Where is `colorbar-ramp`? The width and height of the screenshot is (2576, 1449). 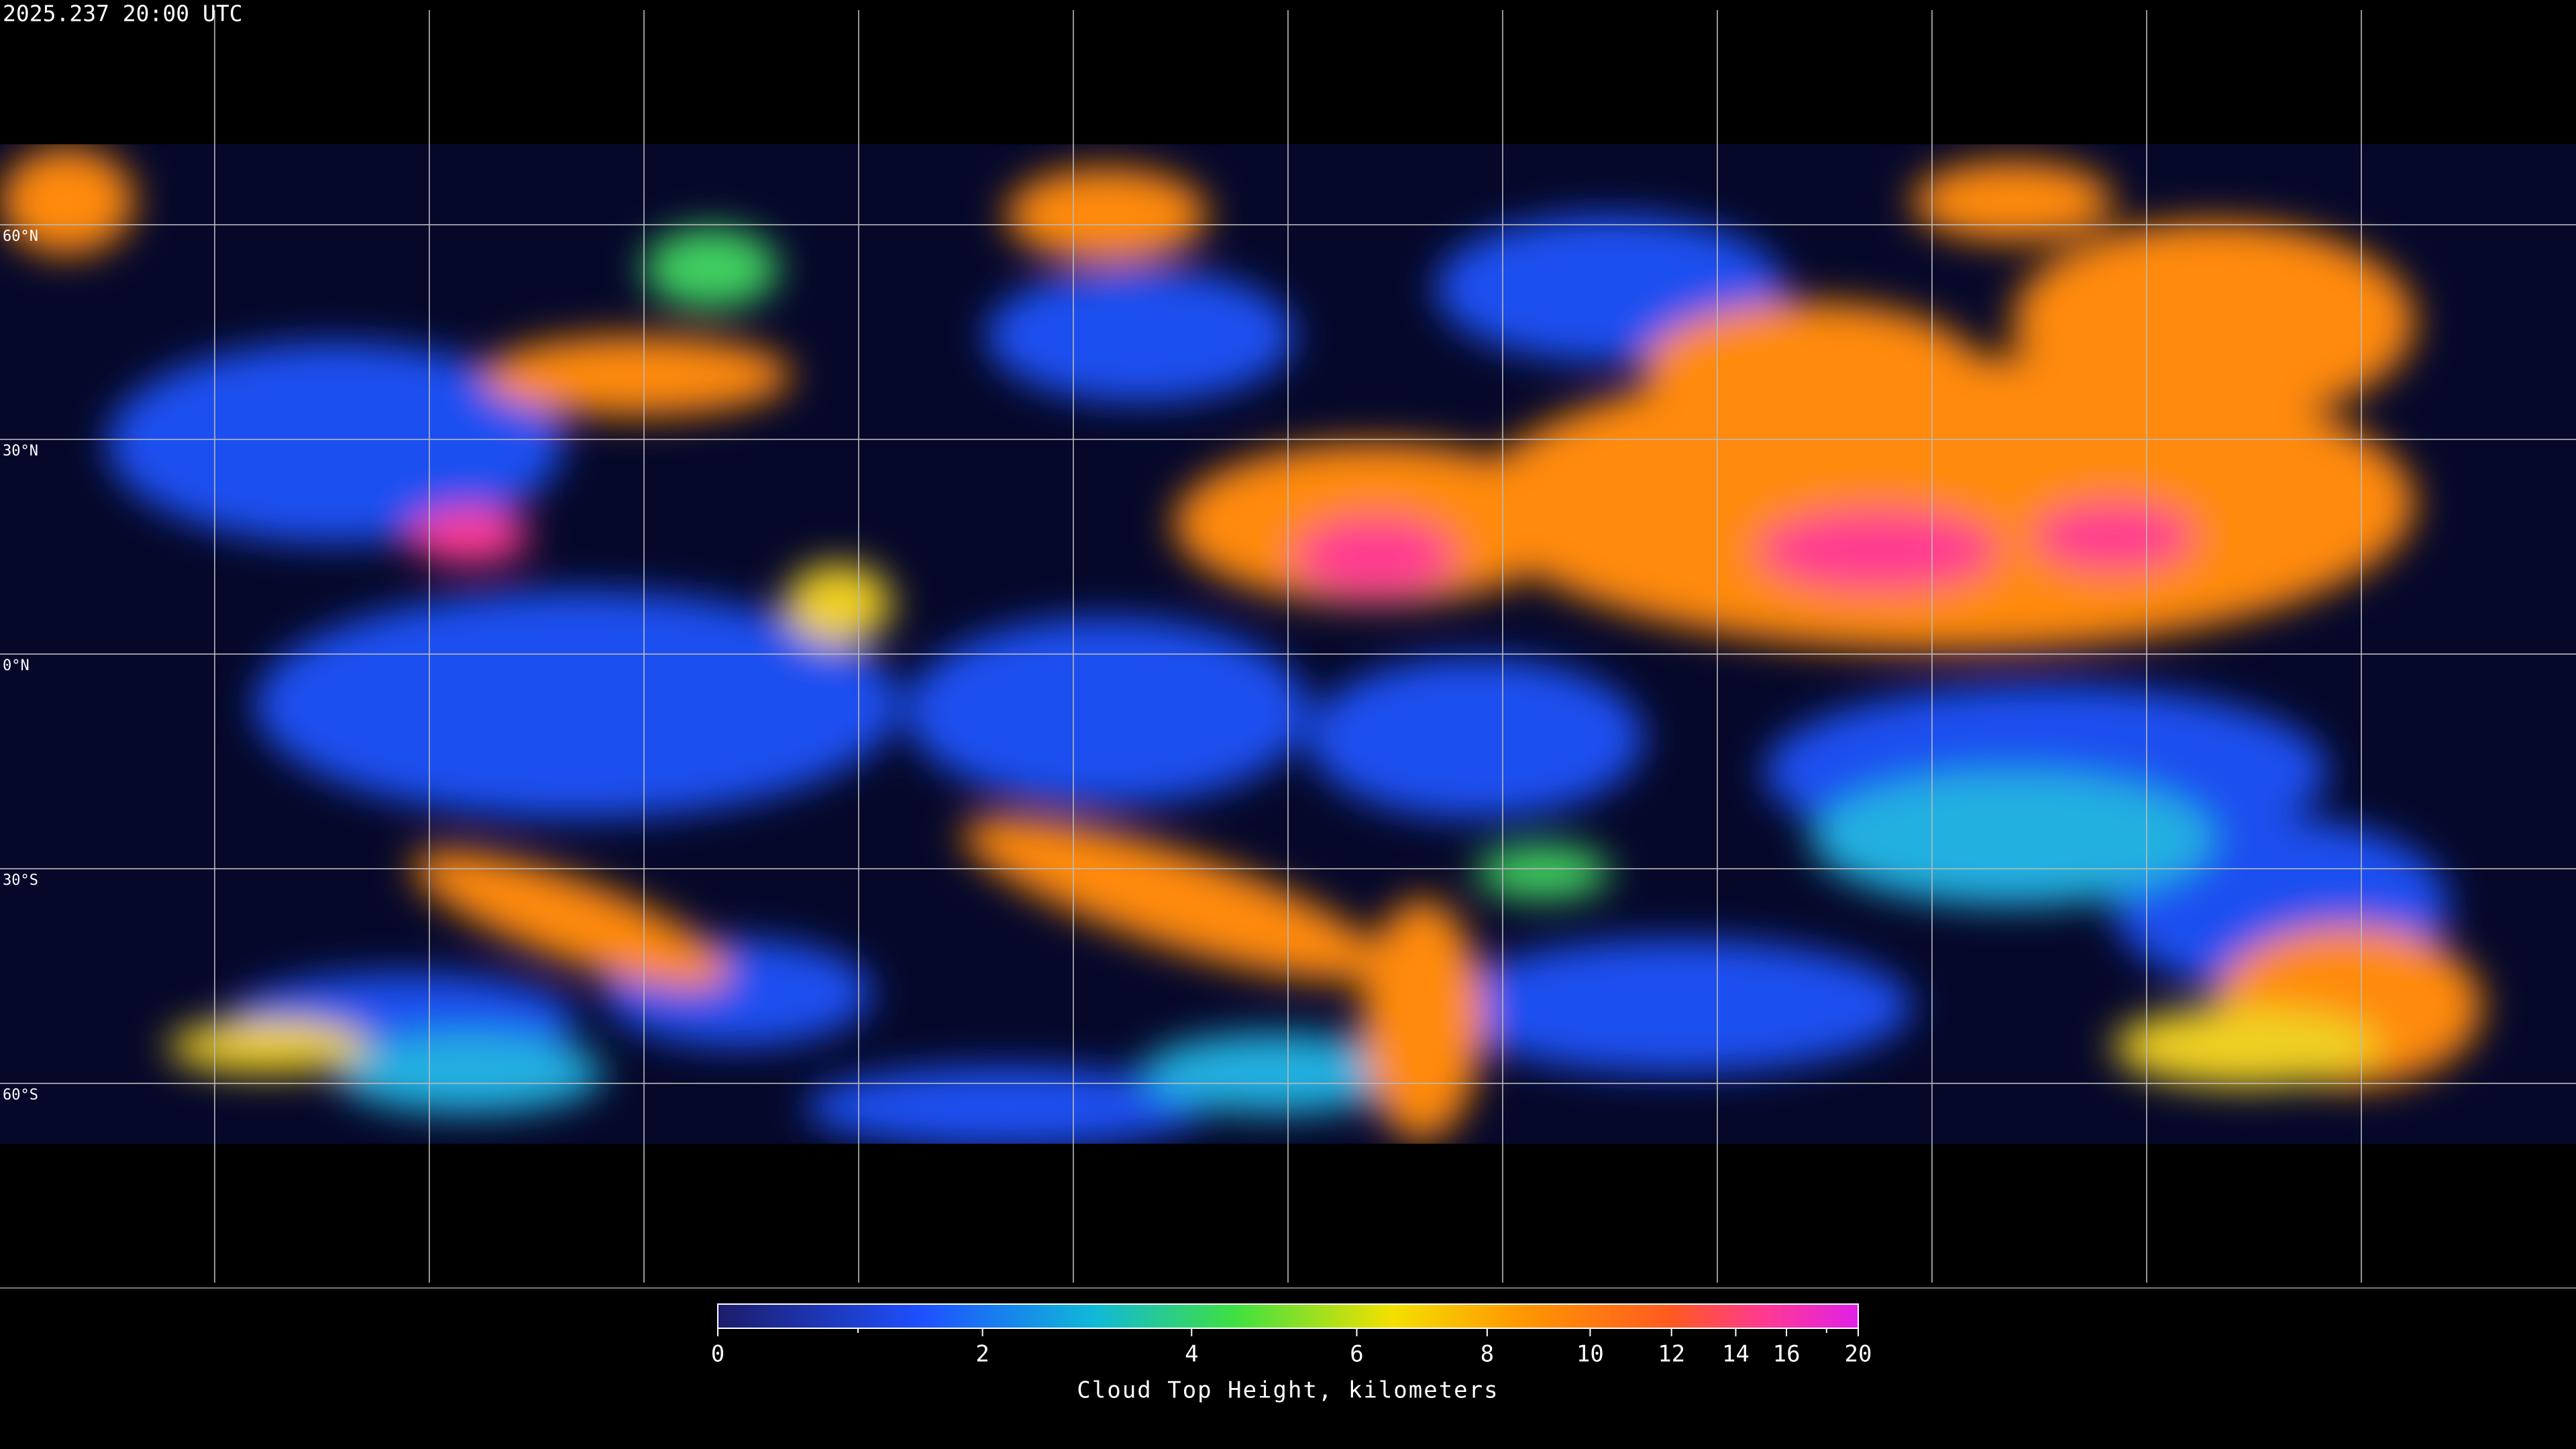
colorbar-ramp is located at coordinates (1288, 1316).